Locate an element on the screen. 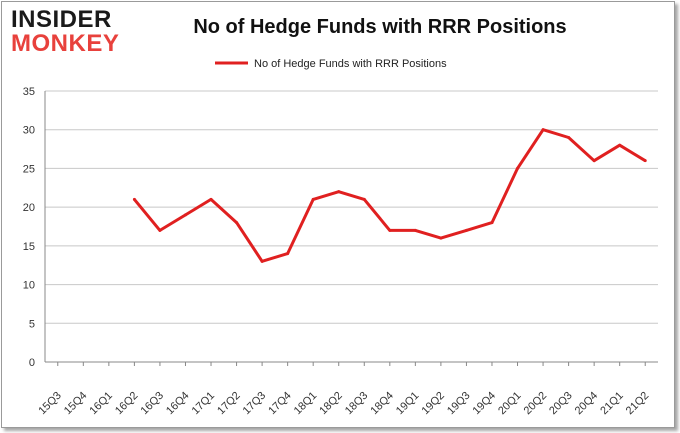  x-tick-label: 19Q1 is located at coordinates (408, 404).